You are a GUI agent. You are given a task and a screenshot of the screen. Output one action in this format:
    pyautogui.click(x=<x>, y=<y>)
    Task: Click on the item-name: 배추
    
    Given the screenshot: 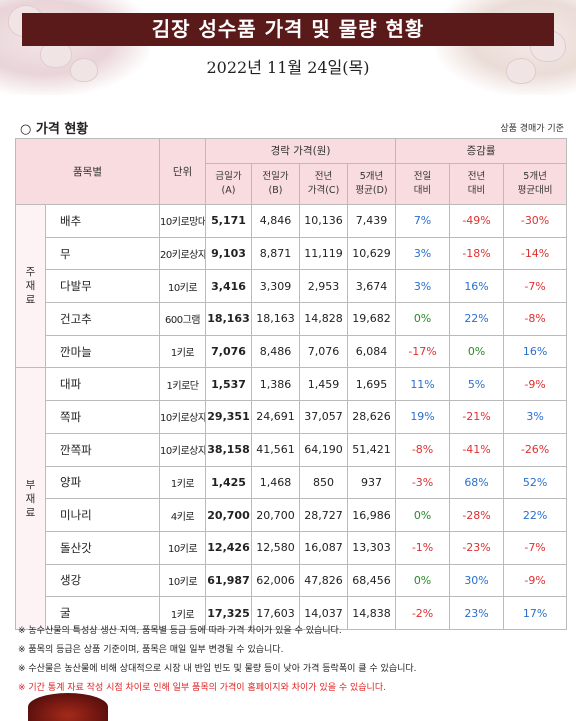 What is the action you would take?
    pyautogui.click(x=102, y=221)
    